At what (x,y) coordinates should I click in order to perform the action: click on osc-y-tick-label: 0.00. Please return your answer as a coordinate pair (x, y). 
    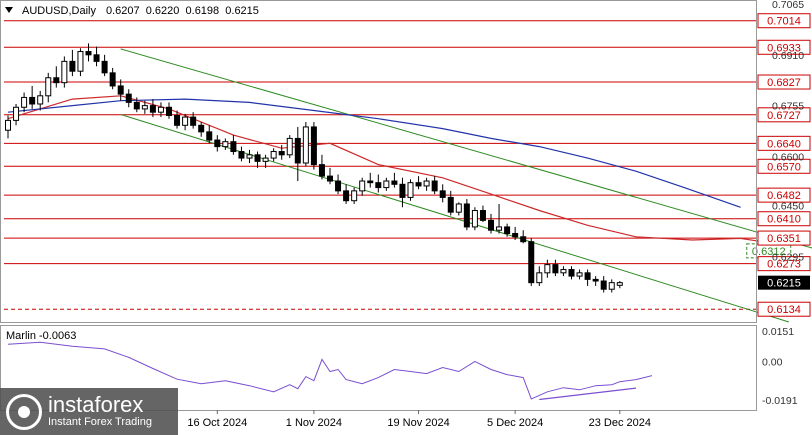
    Looking at the image, I should click on (772, 362).